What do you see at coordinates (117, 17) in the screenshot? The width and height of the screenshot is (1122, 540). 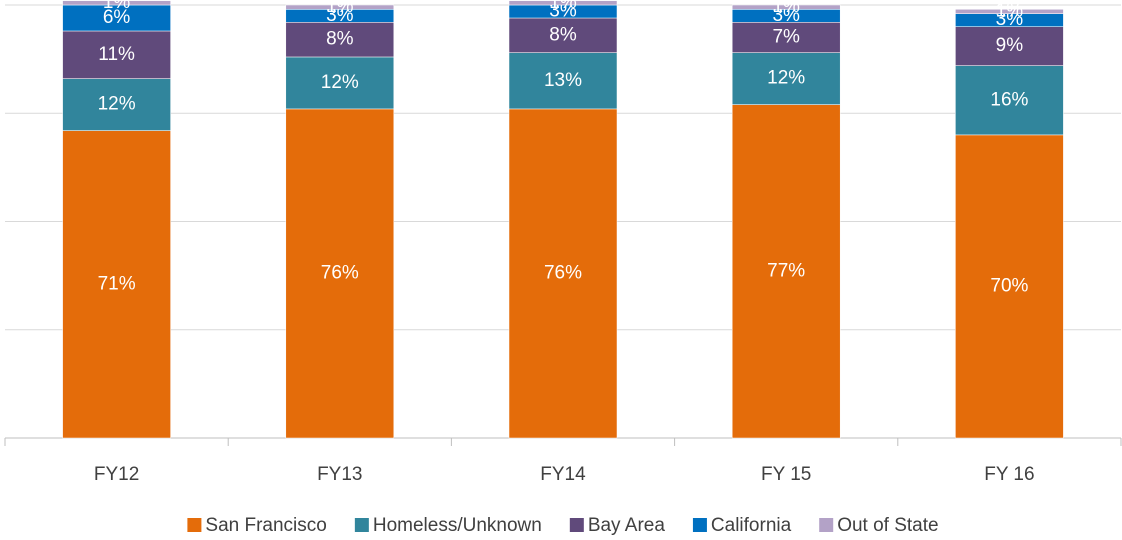 I see `data-label: 6%` at bounding box center [117, 17].